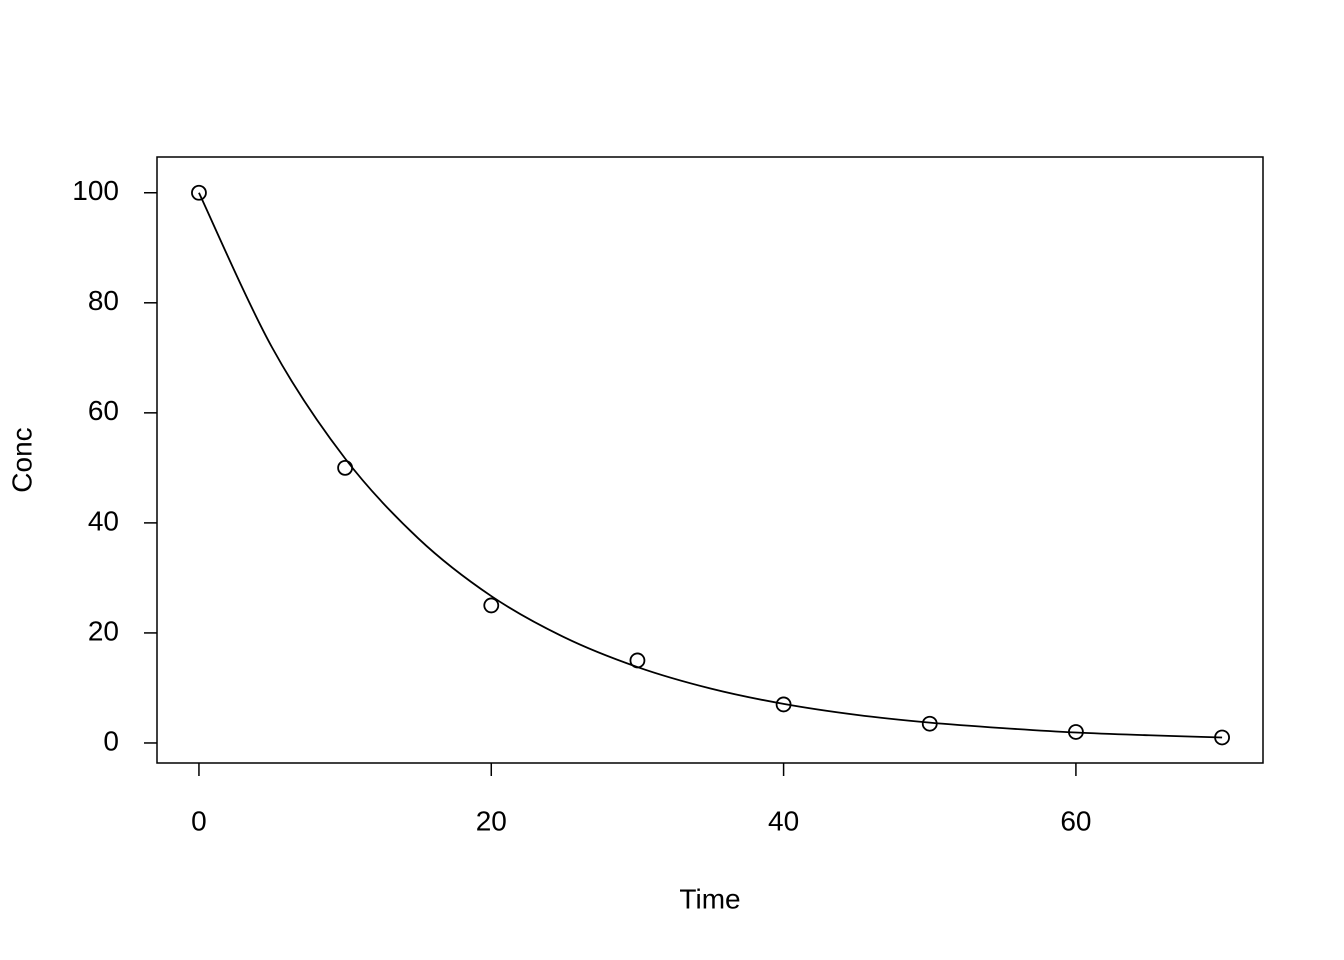 This screenshot has width=1344, height=960. I want to click on y-axis-label: Conc, so click(21, 459).